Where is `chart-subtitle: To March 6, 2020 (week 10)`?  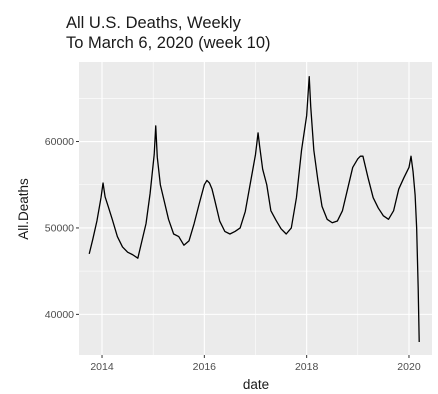
chart-subtitle: To March 6, 2020 (week 10) is located at coordinates (168, 43).